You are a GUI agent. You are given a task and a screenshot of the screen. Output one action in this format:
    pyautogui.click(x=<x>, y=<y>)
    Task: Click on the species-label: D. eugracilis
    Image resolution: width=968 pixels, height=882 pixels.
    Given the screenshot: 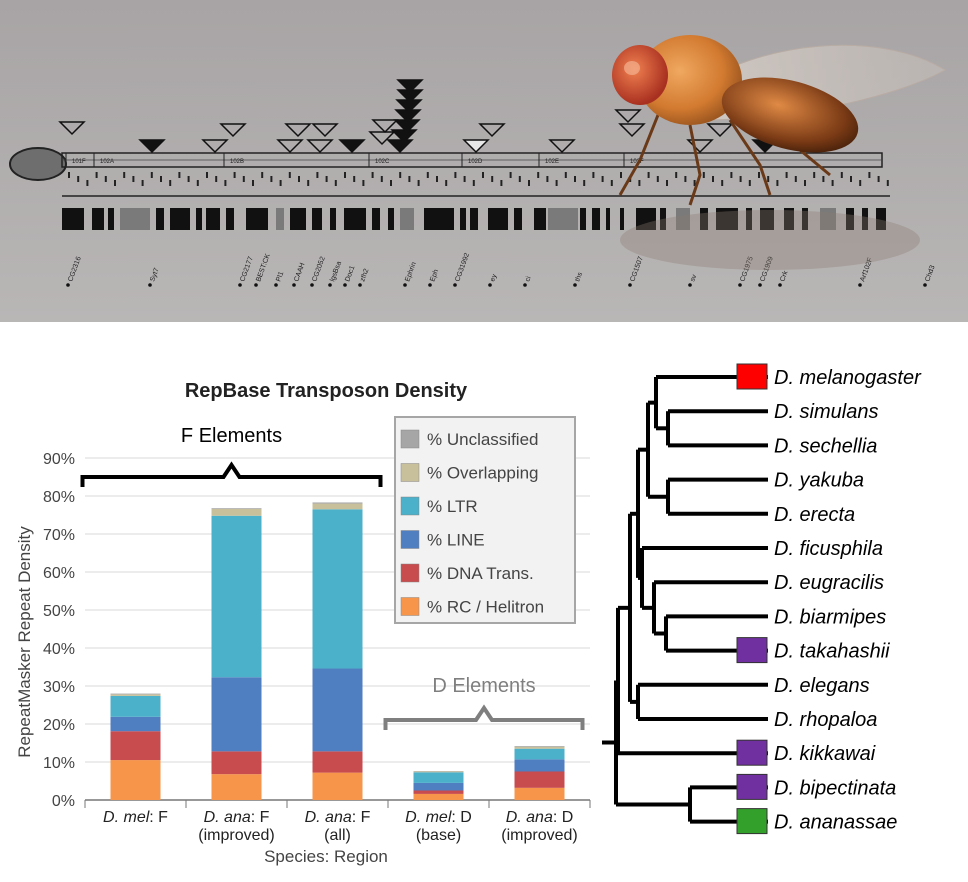 What is the action you would take?
    pyautogui.click(x=829, y=583)
    